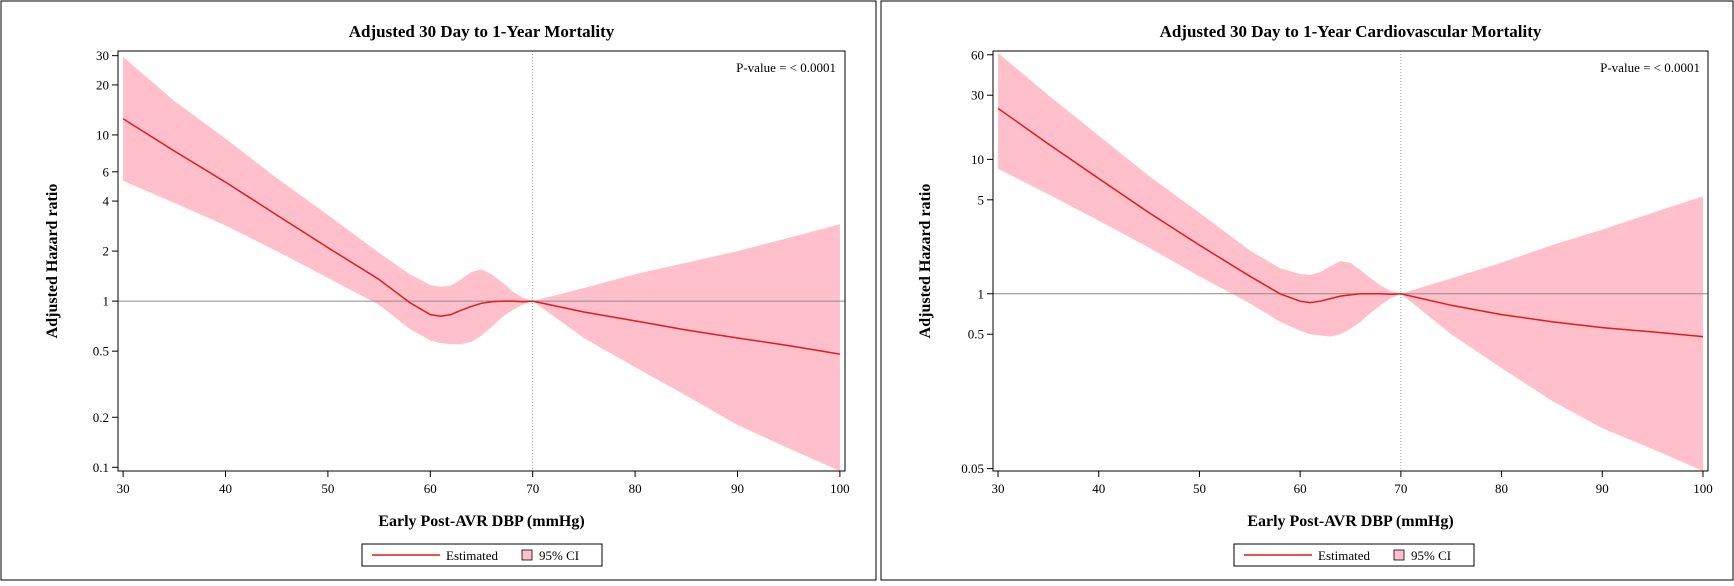  I want to click on y-tick-label: 0.05, so click(972, 468).